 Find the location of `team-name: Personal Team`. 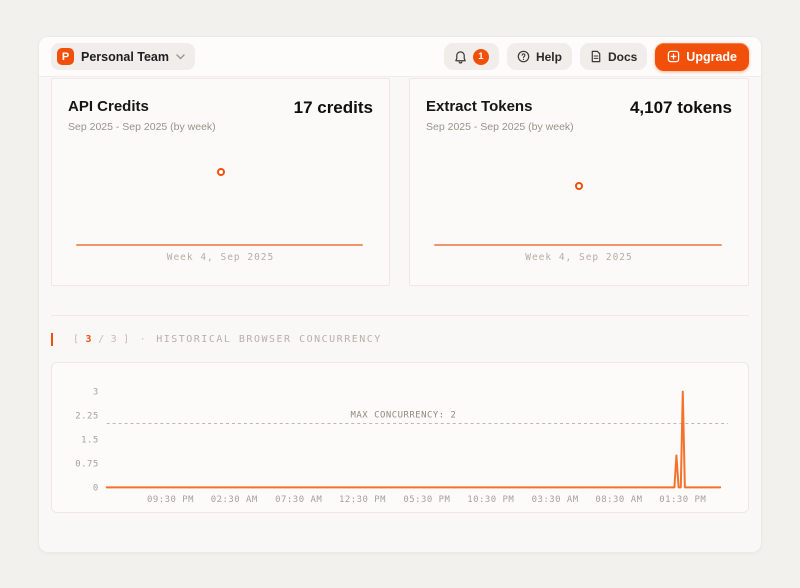

team-name: Personal Team is located at coordinates (125, 56).